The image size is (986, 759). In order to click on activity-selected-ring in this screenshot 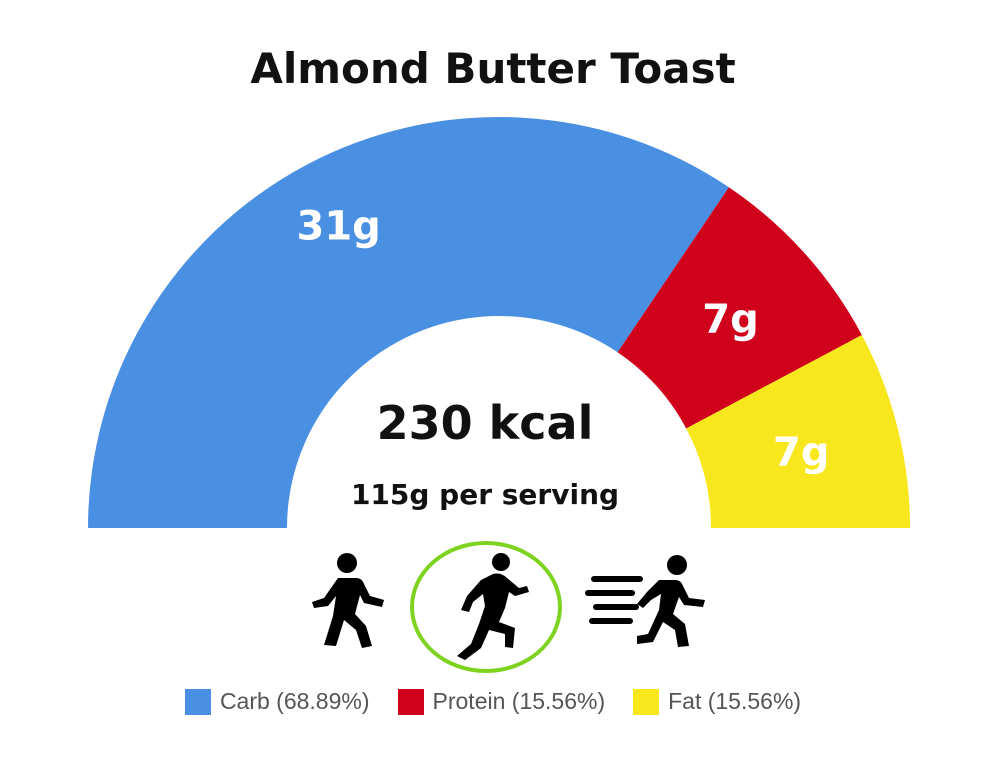, I will do `click(486, 607)`.